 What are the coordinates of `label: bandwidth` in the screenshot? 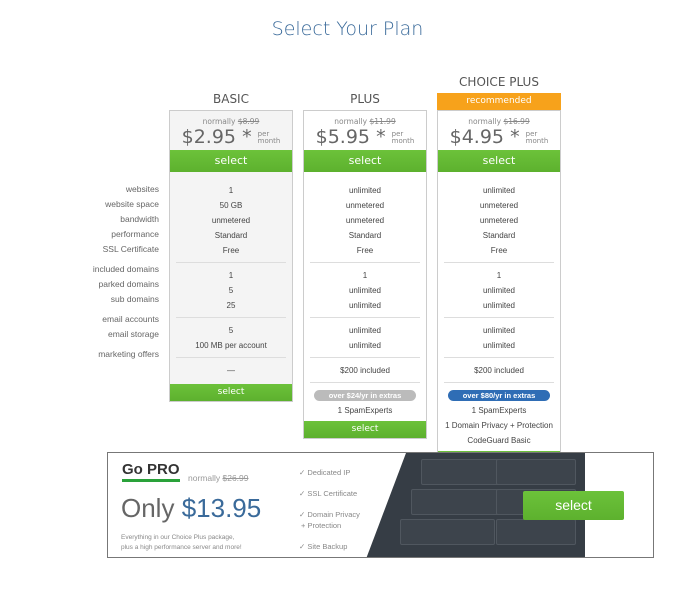 It's located at (139, 219).